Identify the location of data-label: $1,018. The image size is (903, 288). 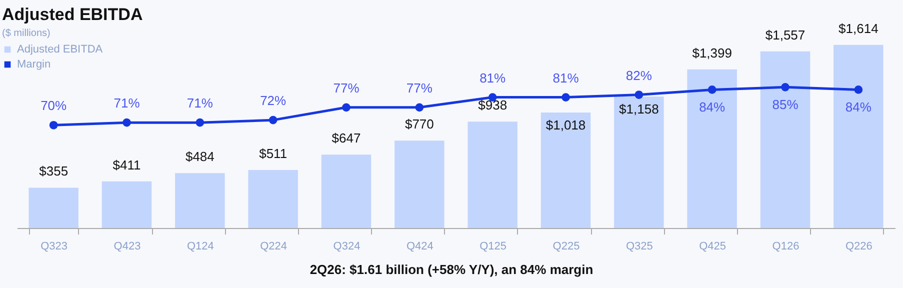
(566, 125).